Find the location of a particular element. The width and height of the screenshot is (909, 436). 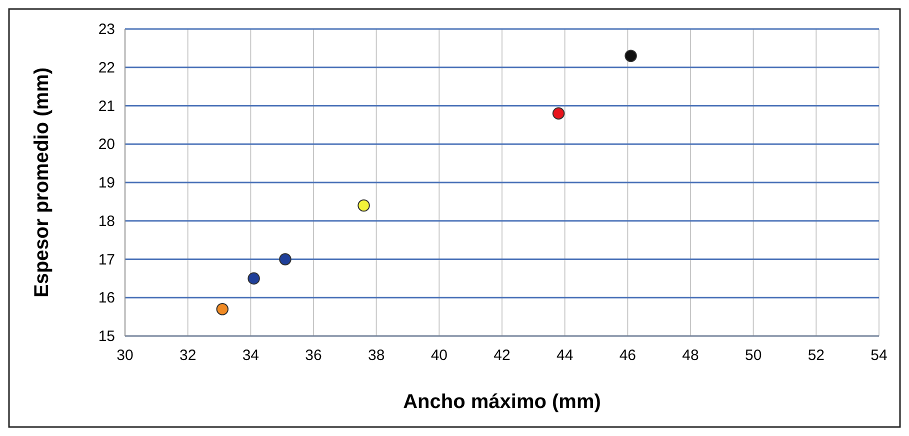

x-tick-label: 34 is located at coordinates (251, 355).